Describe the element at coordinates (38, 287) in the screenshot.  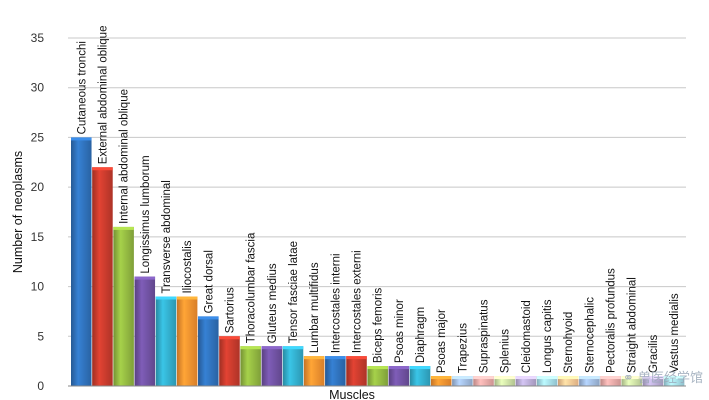
I see `y-tick-label: 10` at that location.